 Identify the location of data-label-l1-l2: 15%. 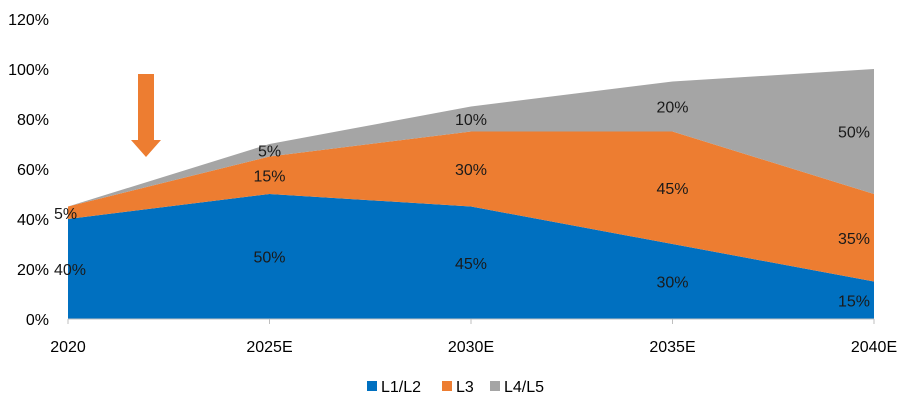
(854, 301).